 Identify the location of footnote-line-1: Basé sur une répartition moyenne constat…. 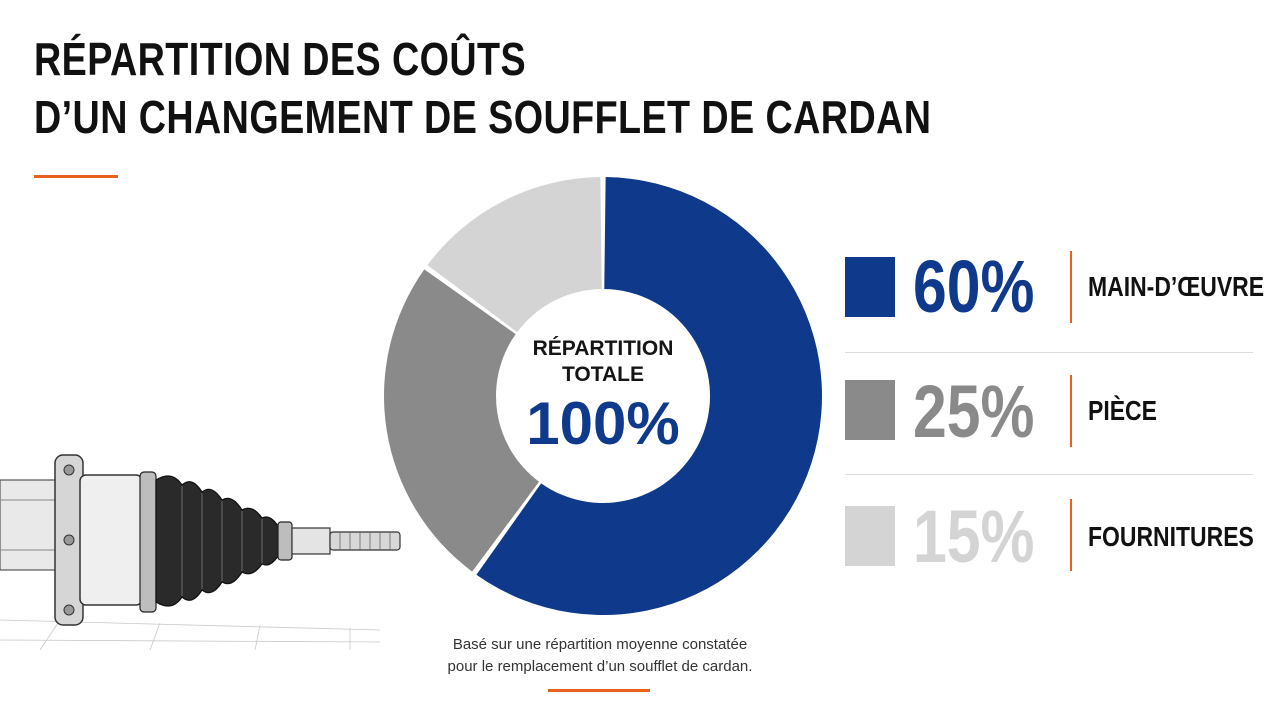
(600, 644).